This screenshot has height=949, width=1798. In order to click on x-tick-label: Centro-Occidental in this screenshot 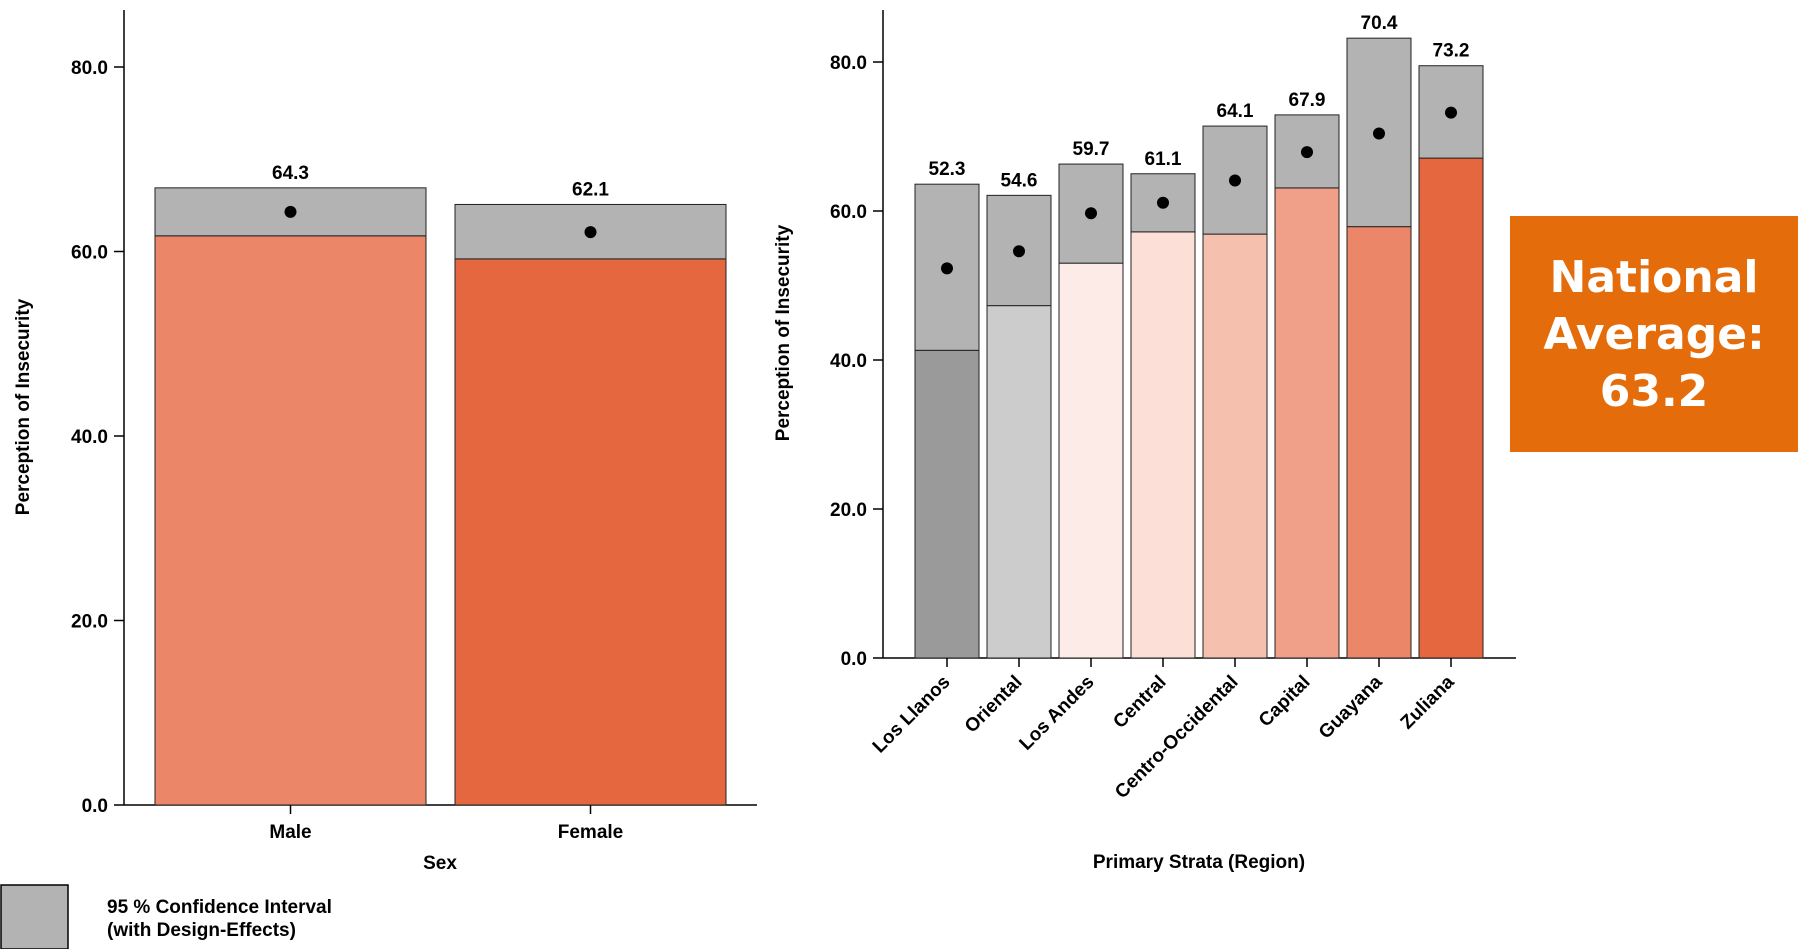, I will do `click(1176, 737)`.